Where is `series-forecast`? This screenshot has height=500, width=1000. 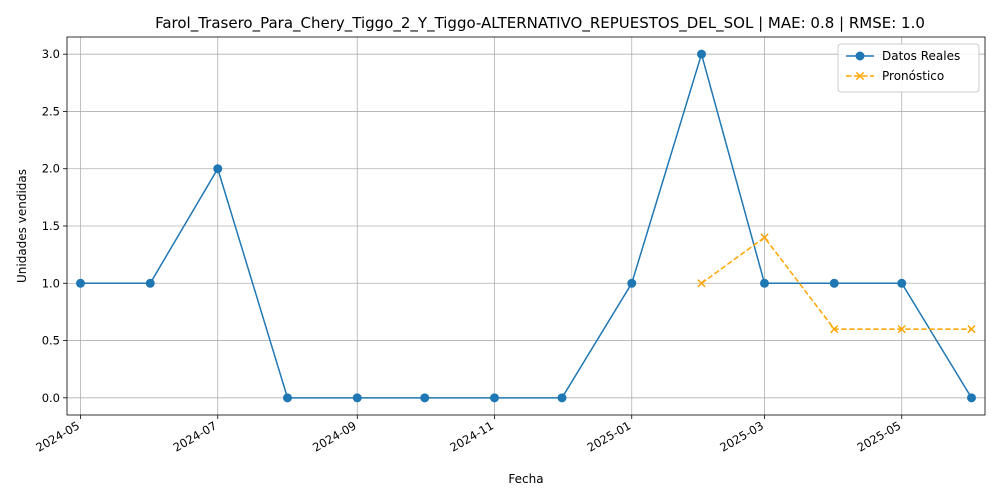
series-forecast is located at coordinates (836, 283).